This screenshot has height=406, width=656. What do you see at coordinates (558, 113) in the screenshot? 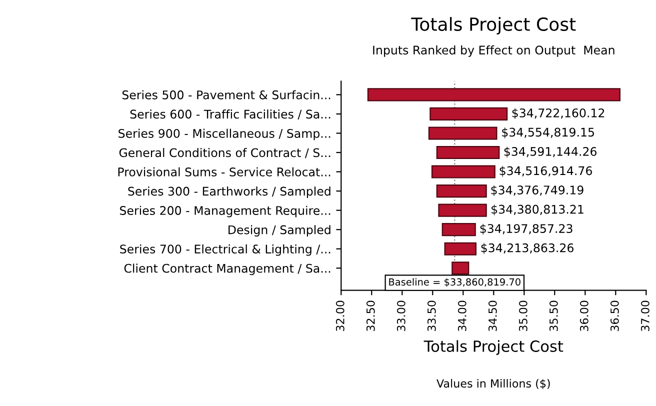
I see `annotation: $34,722,160.12` at bounding box center [558, 113].